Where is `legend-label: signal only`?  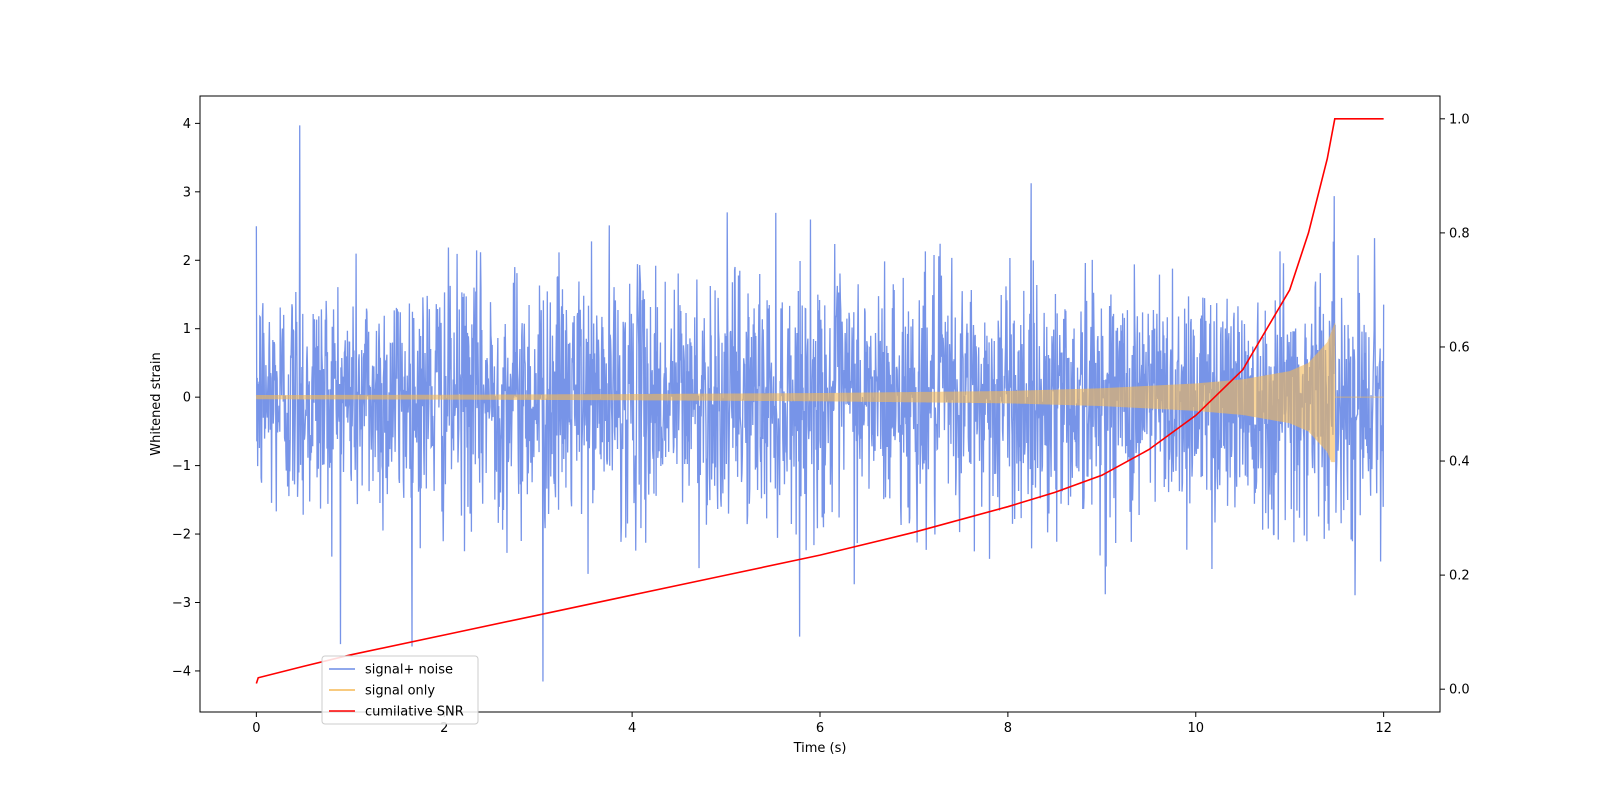
legend-label: signal only is located at coordinates (400, 691).